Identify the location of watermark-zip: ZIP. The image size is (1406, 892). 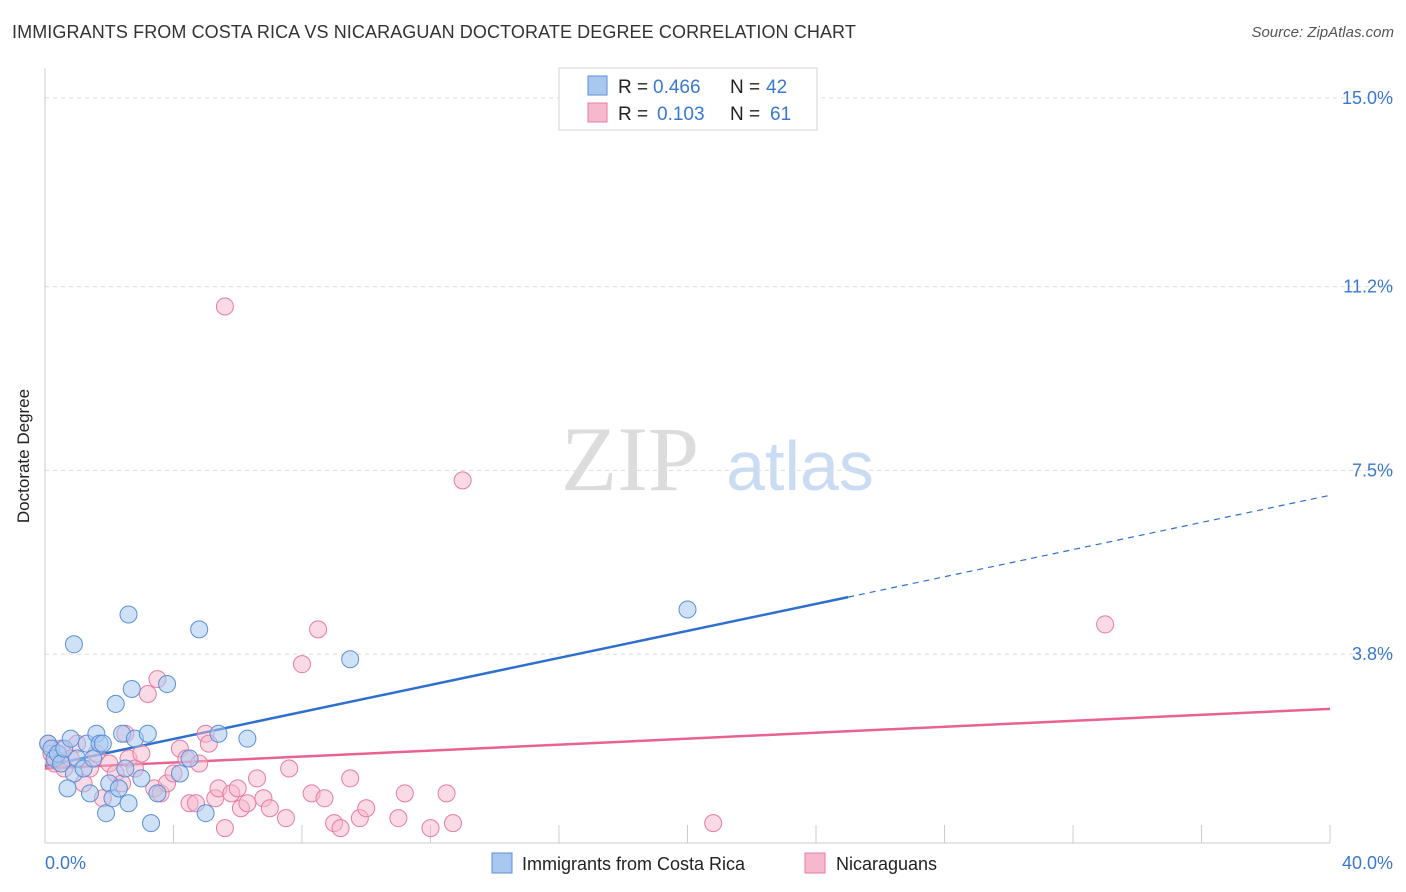
(630, 459).